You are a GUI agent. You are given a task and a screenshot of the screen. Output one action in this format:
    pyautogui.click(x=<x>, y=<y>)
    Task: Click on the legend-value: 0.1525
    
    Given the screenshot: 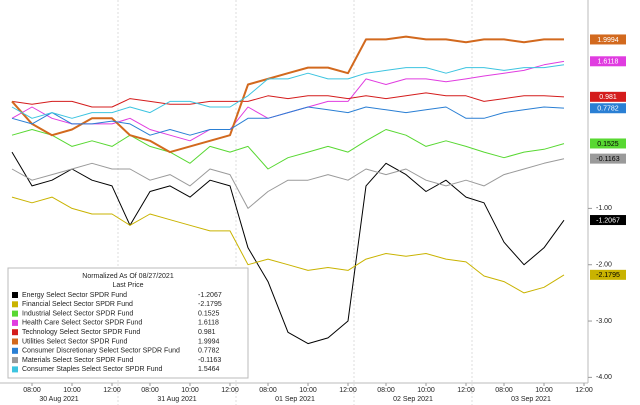 What is the action you would take?
    pyautogui.click(x=209, y=313)
    